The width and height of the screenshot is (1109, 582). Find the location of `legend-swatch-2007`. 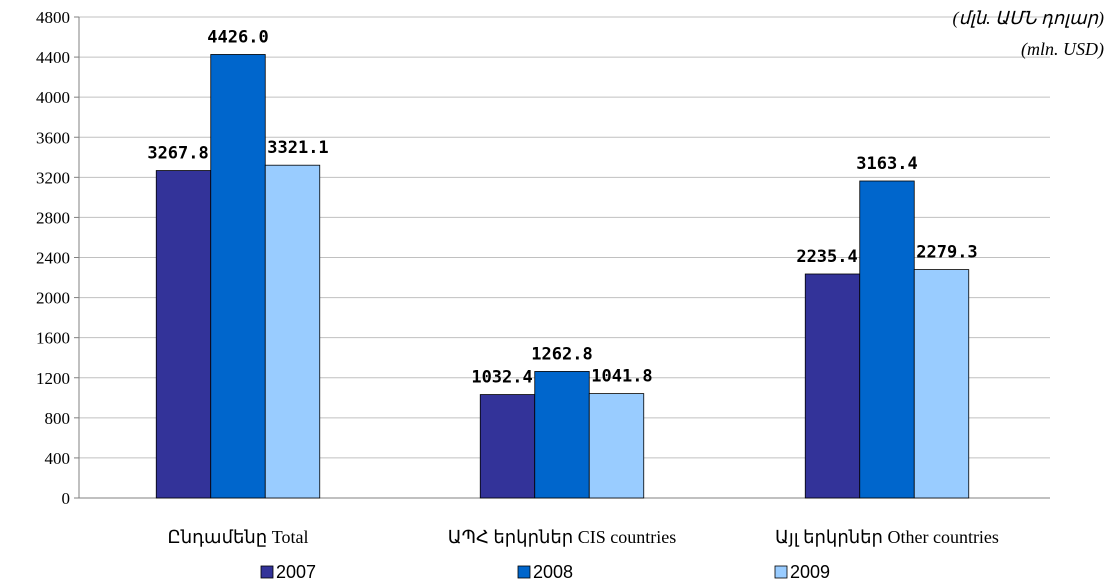

legend-swatch-2007 is located at coordinates (267, 572).